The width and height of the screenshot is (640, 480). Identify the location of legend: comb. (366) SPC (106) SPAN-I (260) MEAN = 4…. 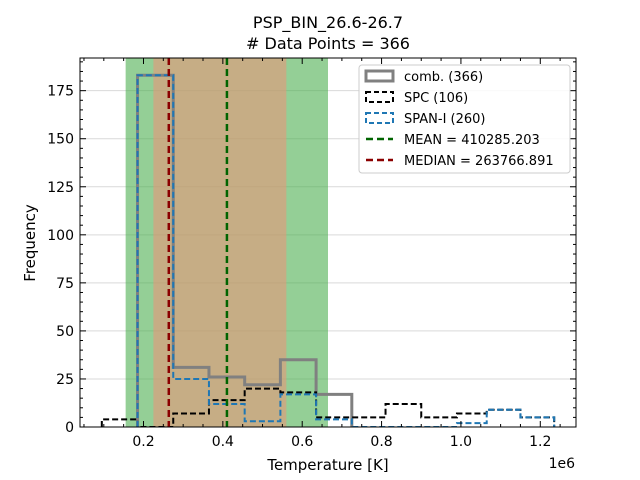
(464, 119).